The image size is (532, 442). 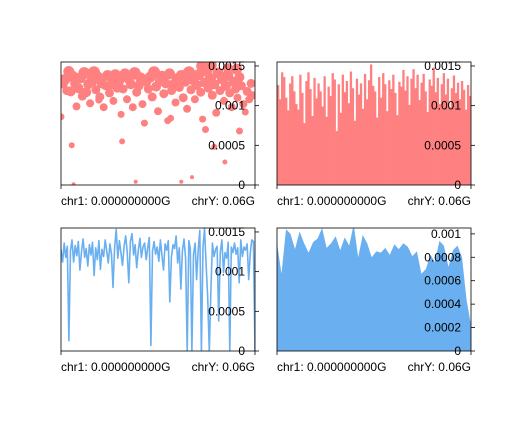 I want to click on y-tick-label: 0.0008, so click(x=442, y=257).